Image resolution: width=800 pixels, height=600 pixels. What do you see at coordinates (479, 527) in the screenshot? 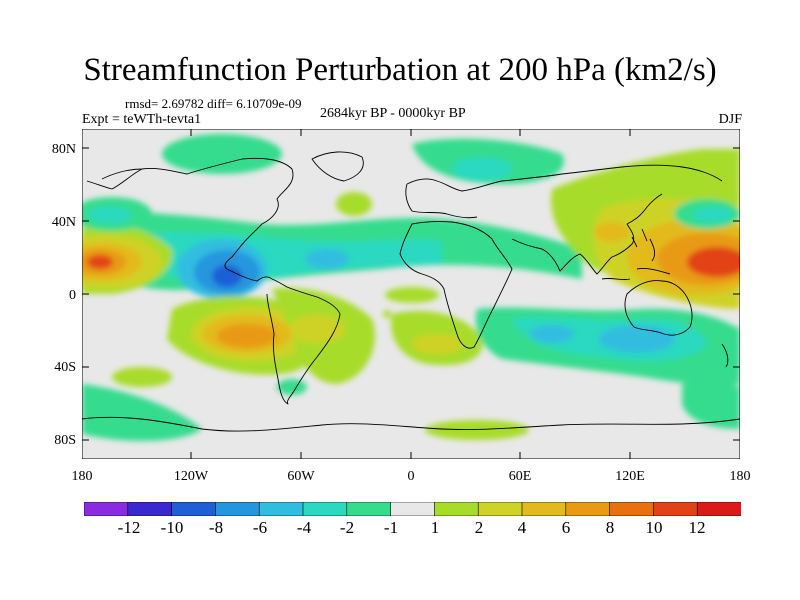
I see `colorbar-label: 2` at bounding box center [479, 527].